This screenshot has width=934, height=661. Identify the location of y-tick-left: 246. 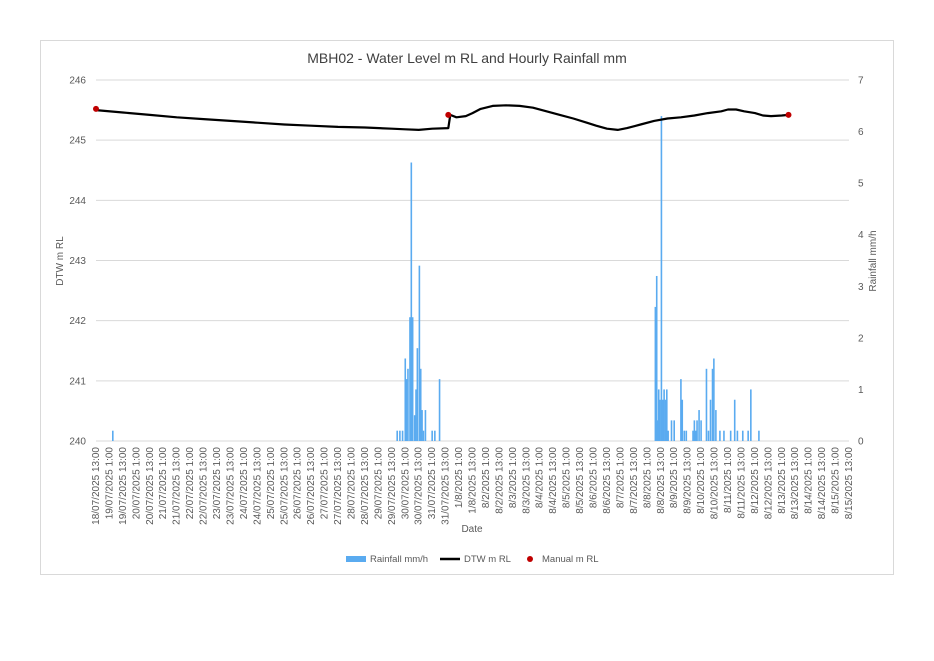
(77, 81).